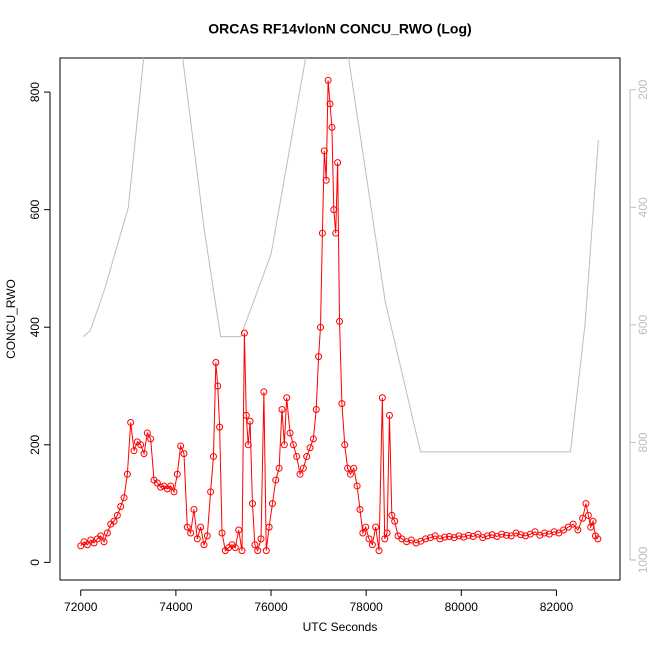  I want to click on chart-title: ORCAS RF14vlonN CONCU_RWO (Log), so click(339, 29).